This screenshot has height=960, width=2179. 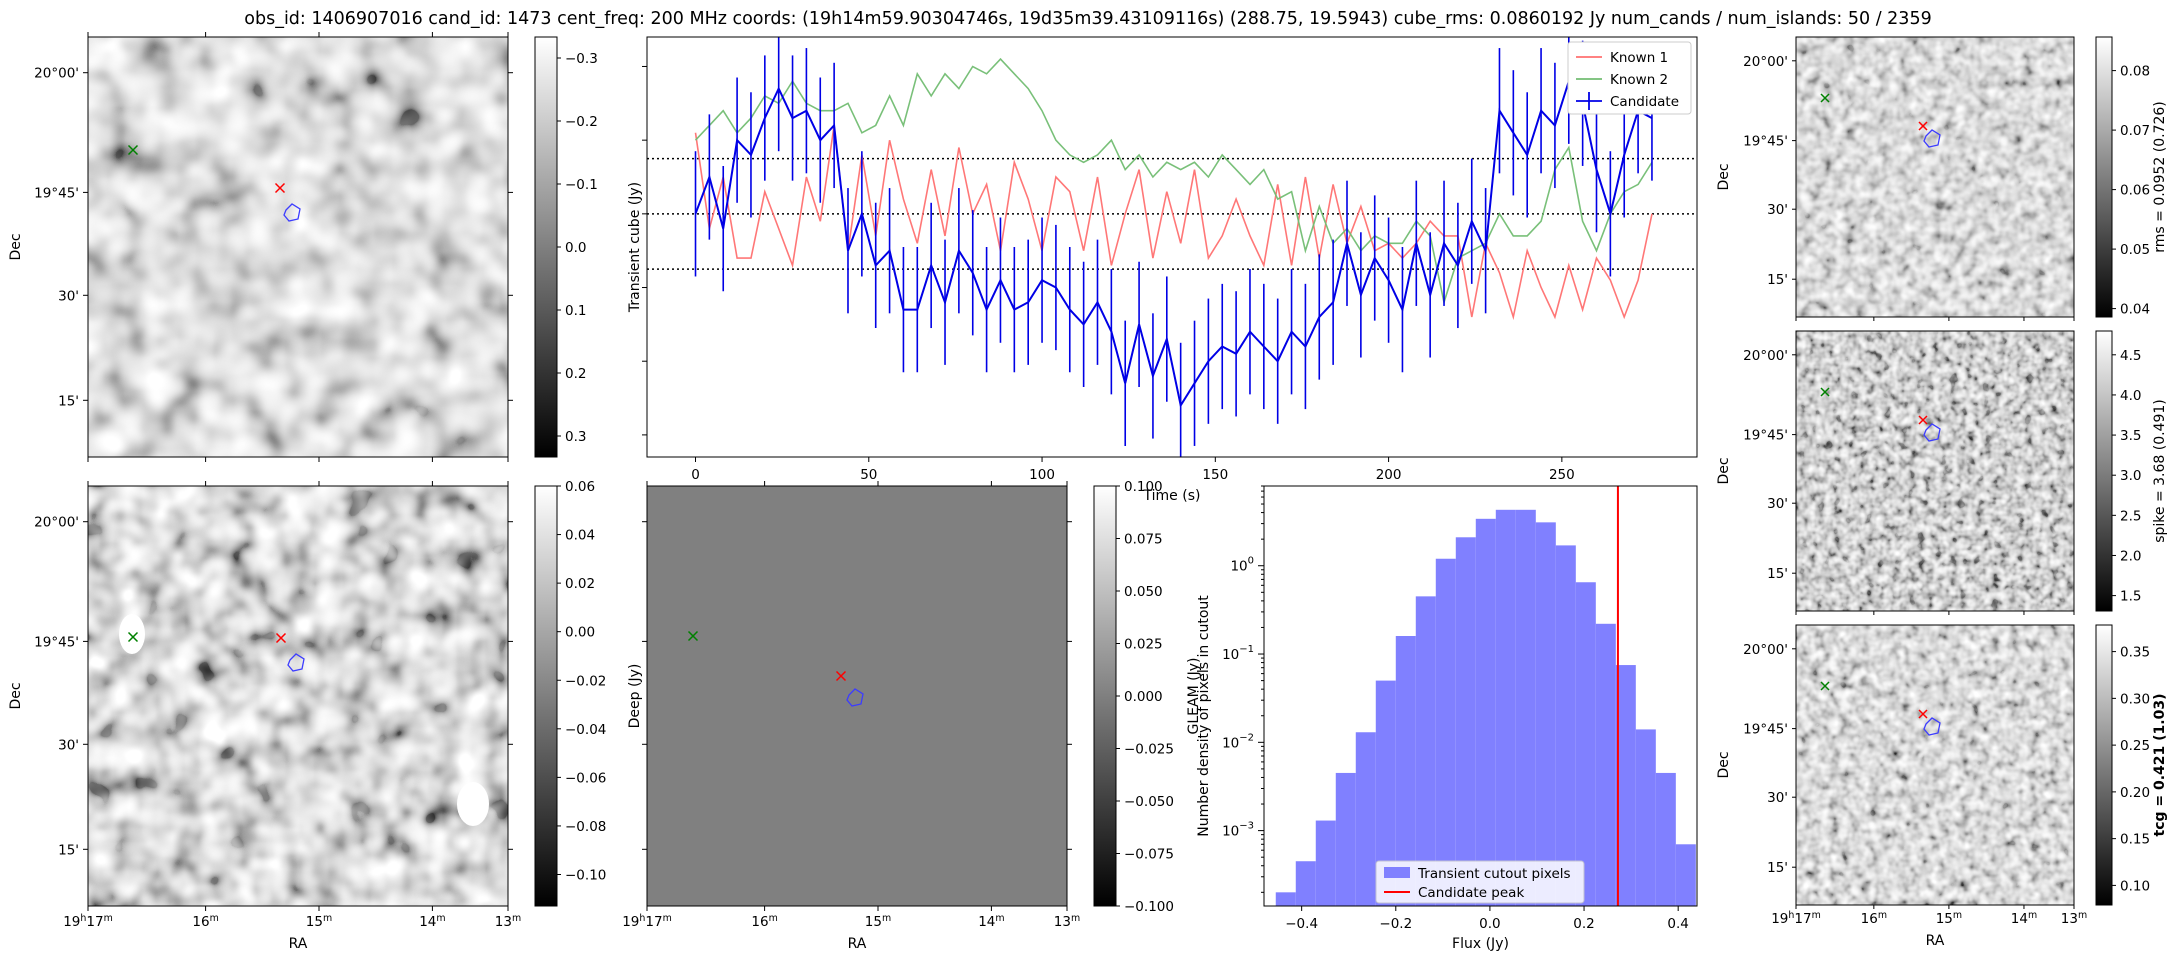 I want to click on gleam-panel, so click(x=857, y=696).